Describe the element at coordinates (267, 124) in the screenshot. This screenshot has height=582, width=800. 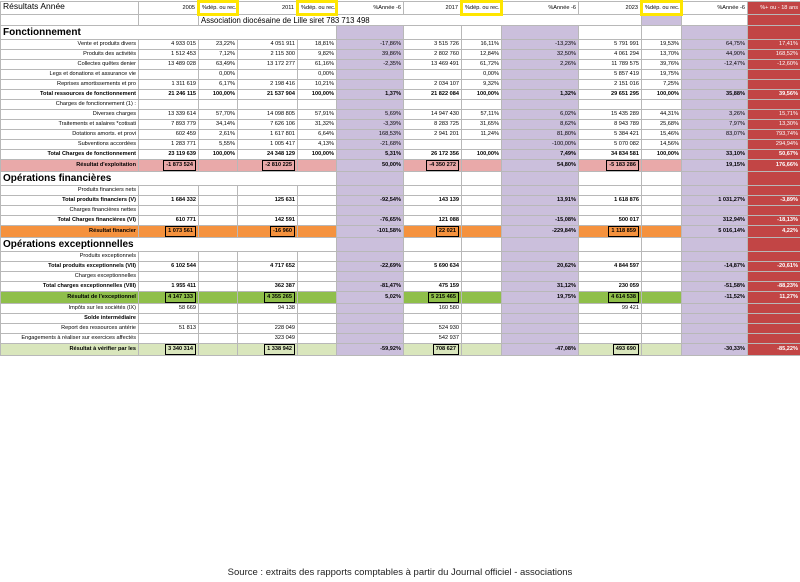
I see `cell-2: 7 626 106` at that location.